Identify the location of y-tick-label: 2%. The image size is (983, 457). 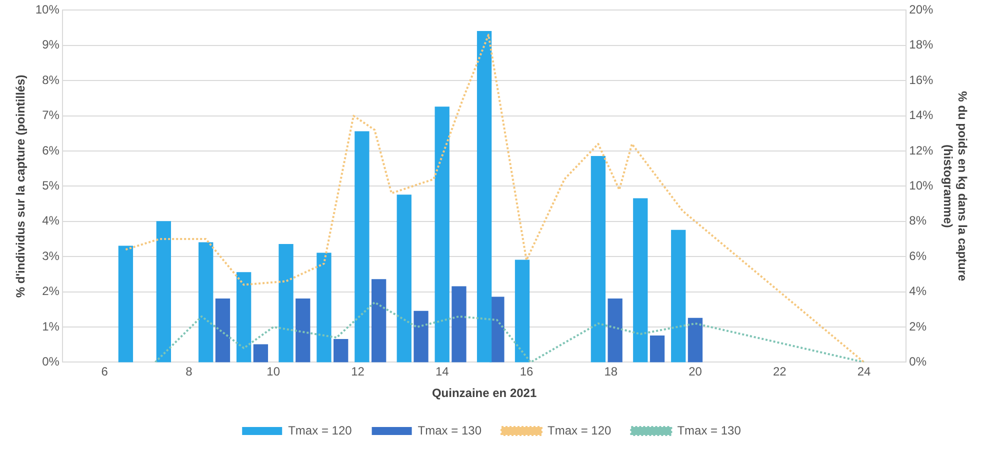
(51, 291).